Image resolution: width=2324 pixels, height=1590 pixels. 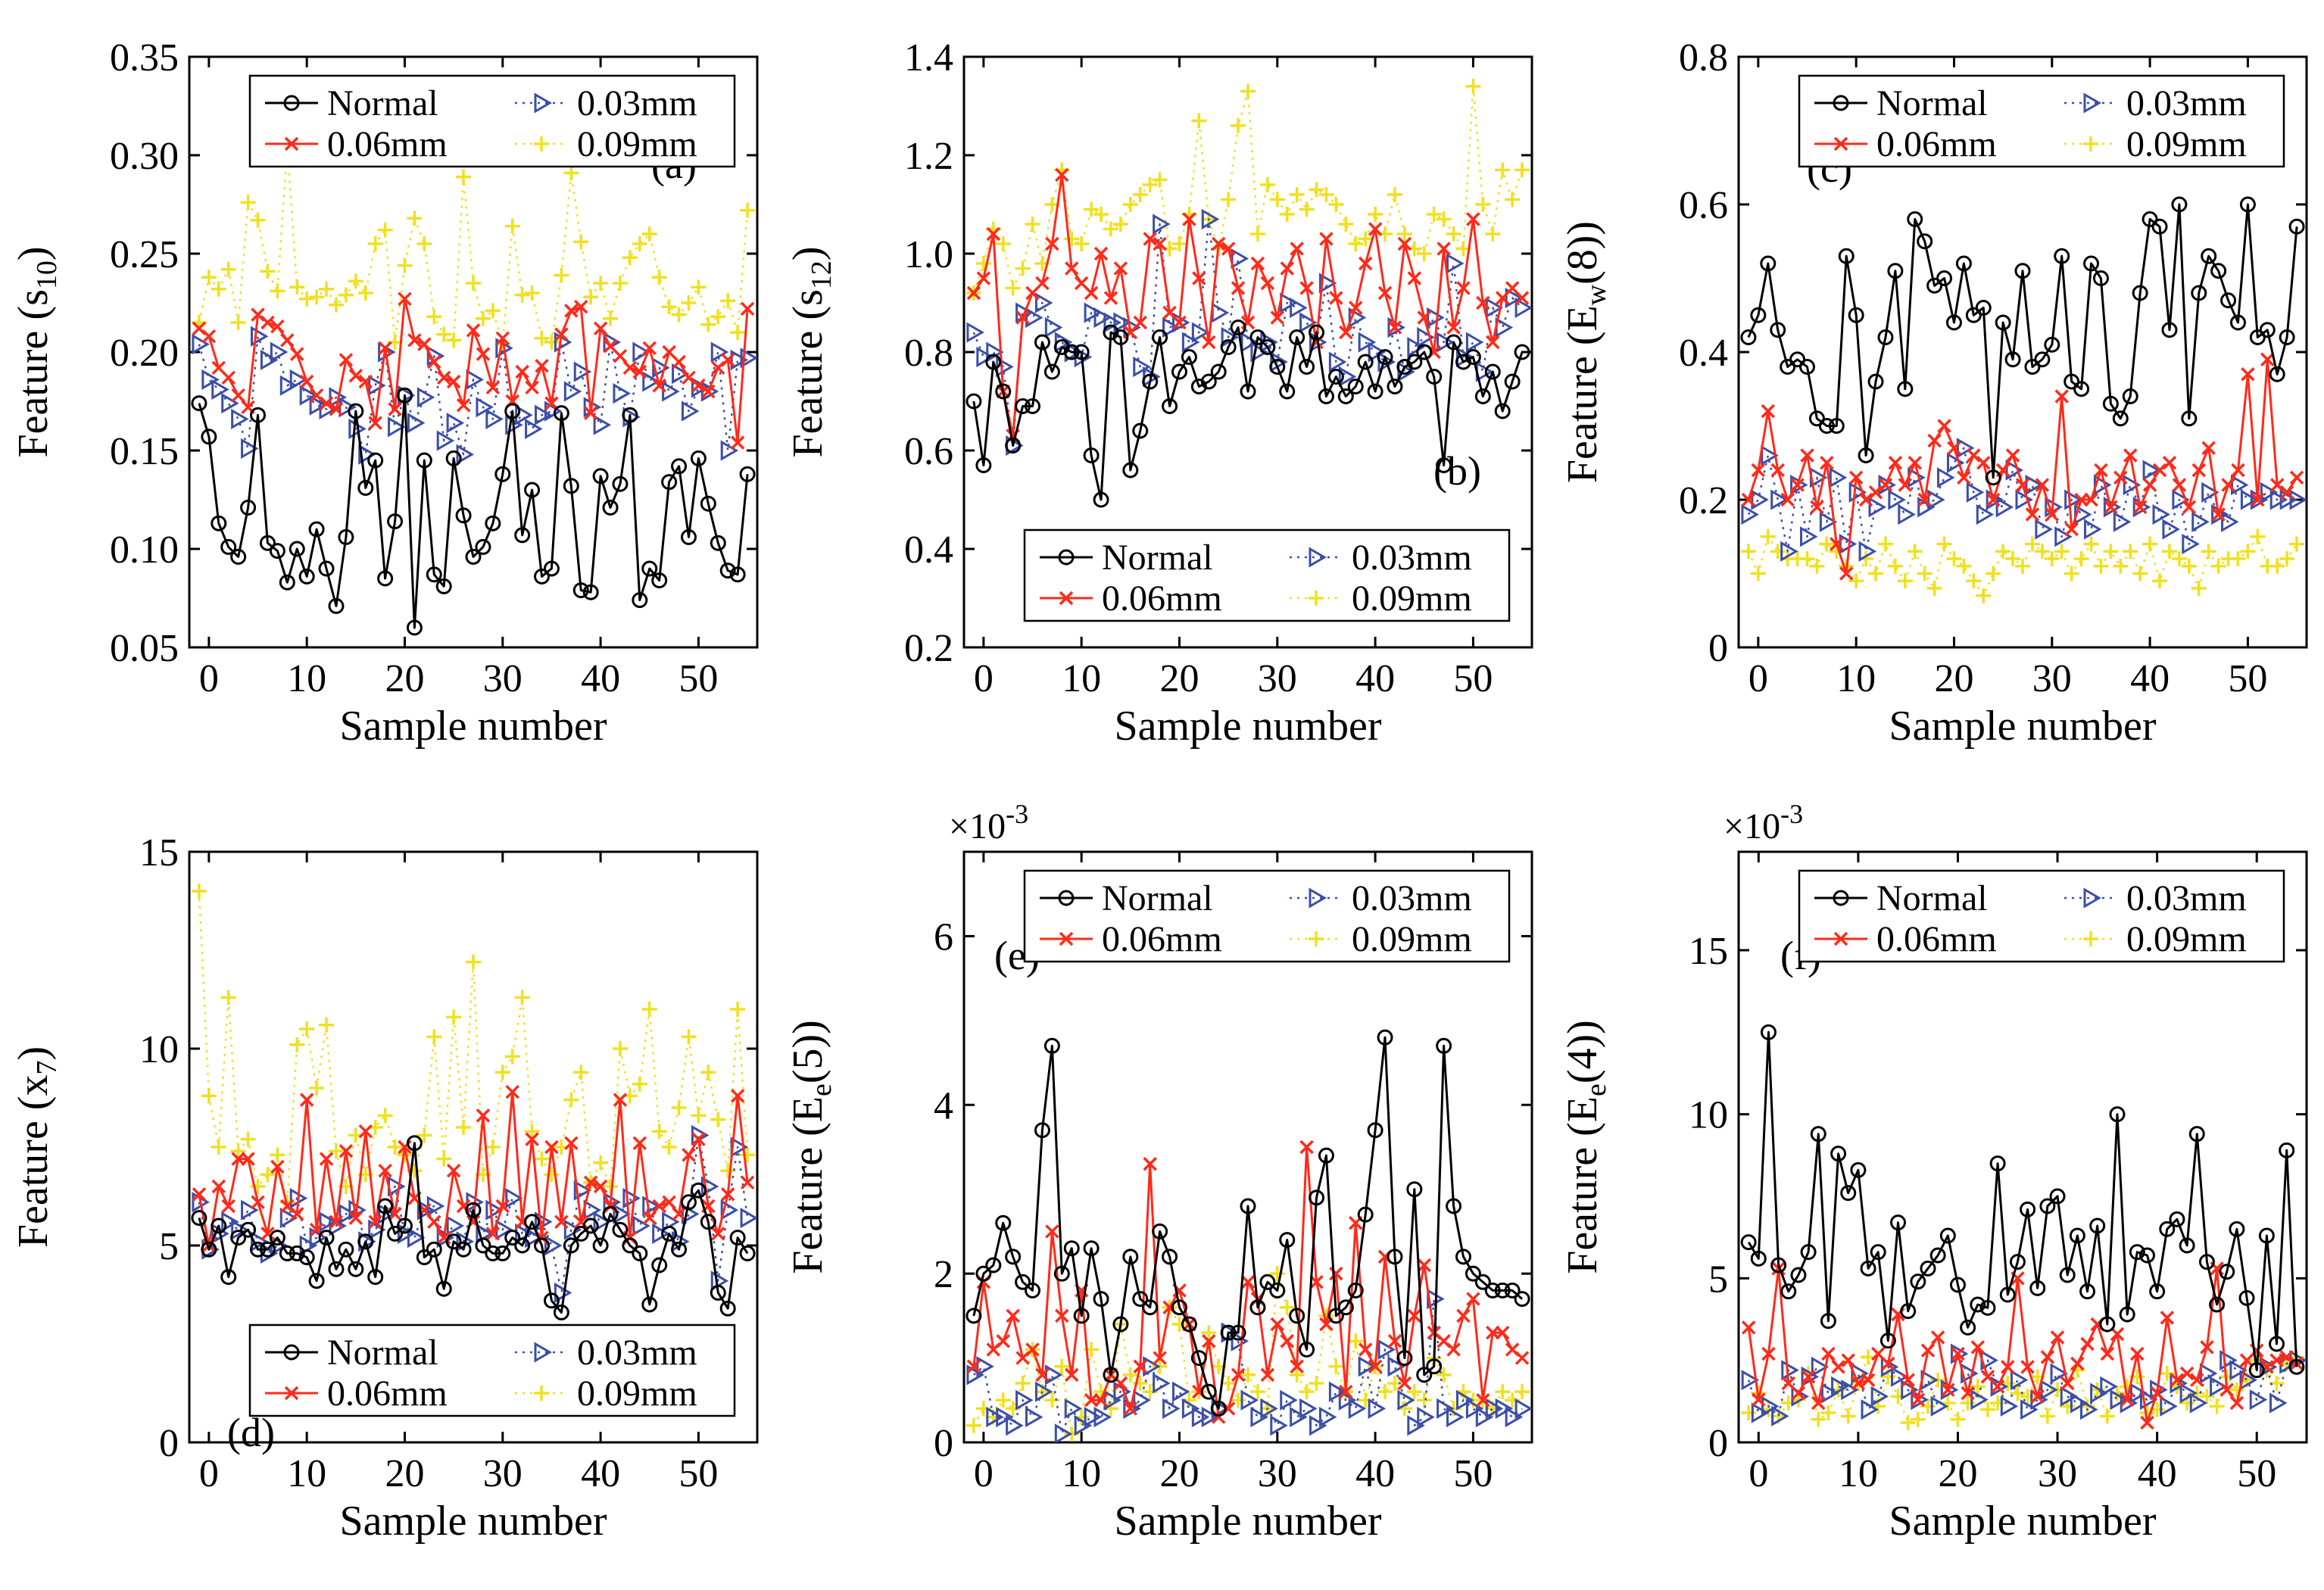 What do you see at coordinates (1412, 598) in the screenshot?
I see `legend-label: 0.09mm` at bounding box center [1412, 598].